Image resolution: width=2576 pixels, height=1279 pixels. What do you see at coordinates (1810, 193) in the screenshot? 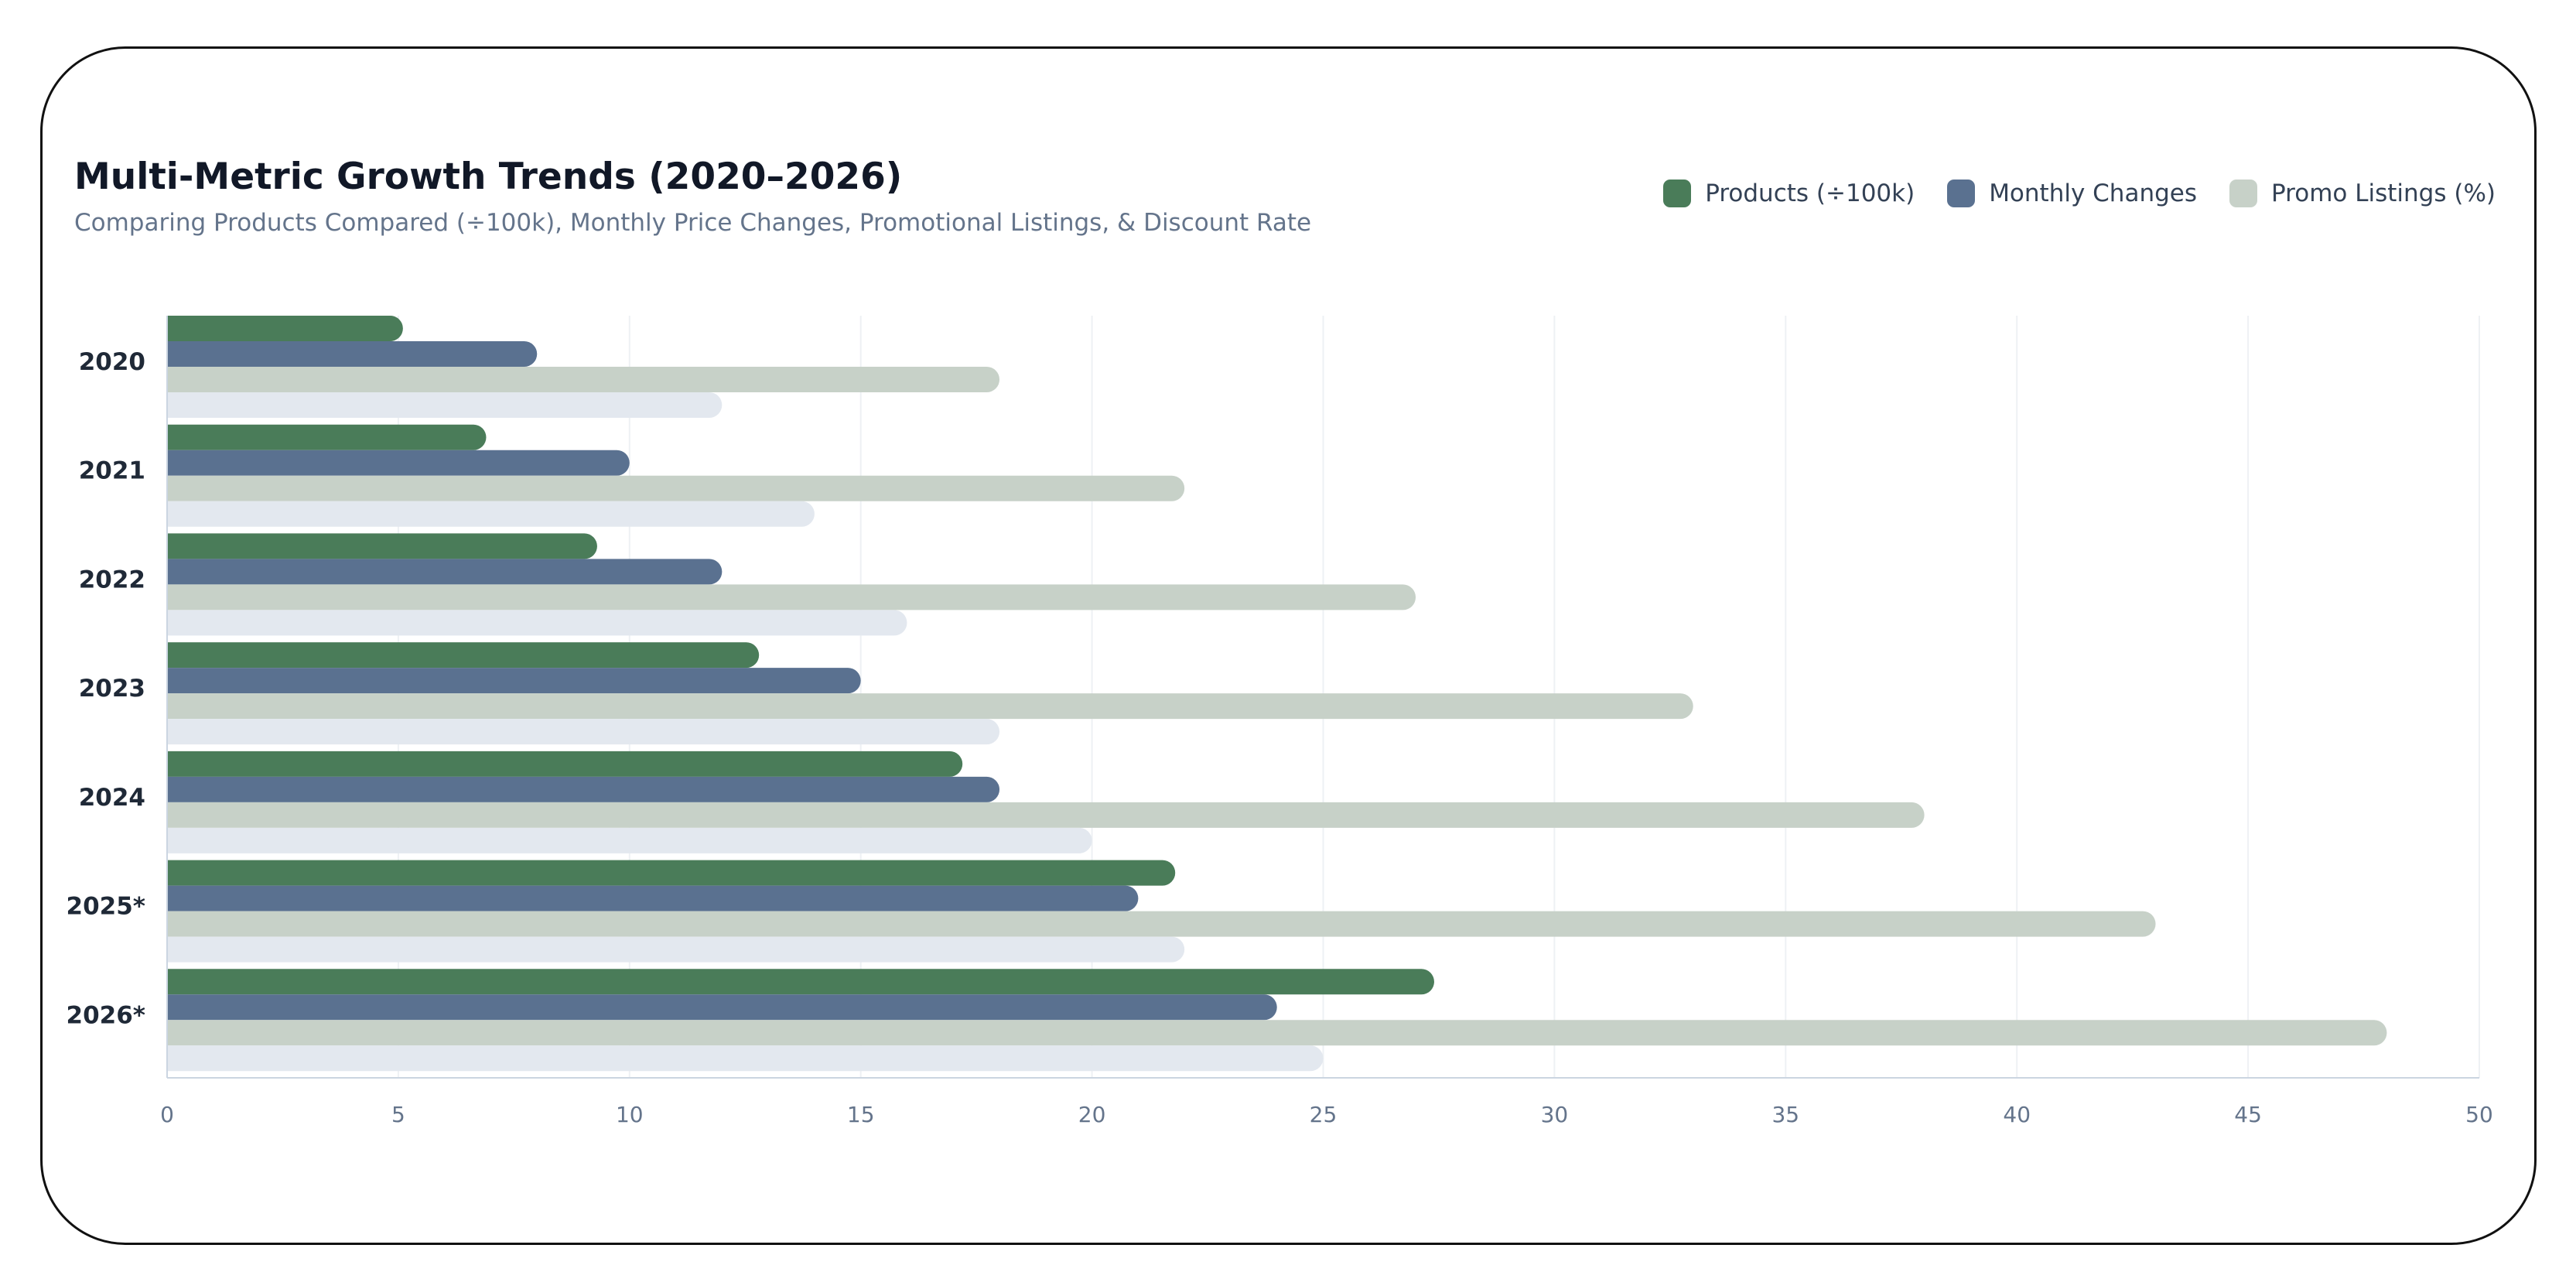
I see `legend-label-products: Products (÷100k)` at bounding box center [1810, 193].